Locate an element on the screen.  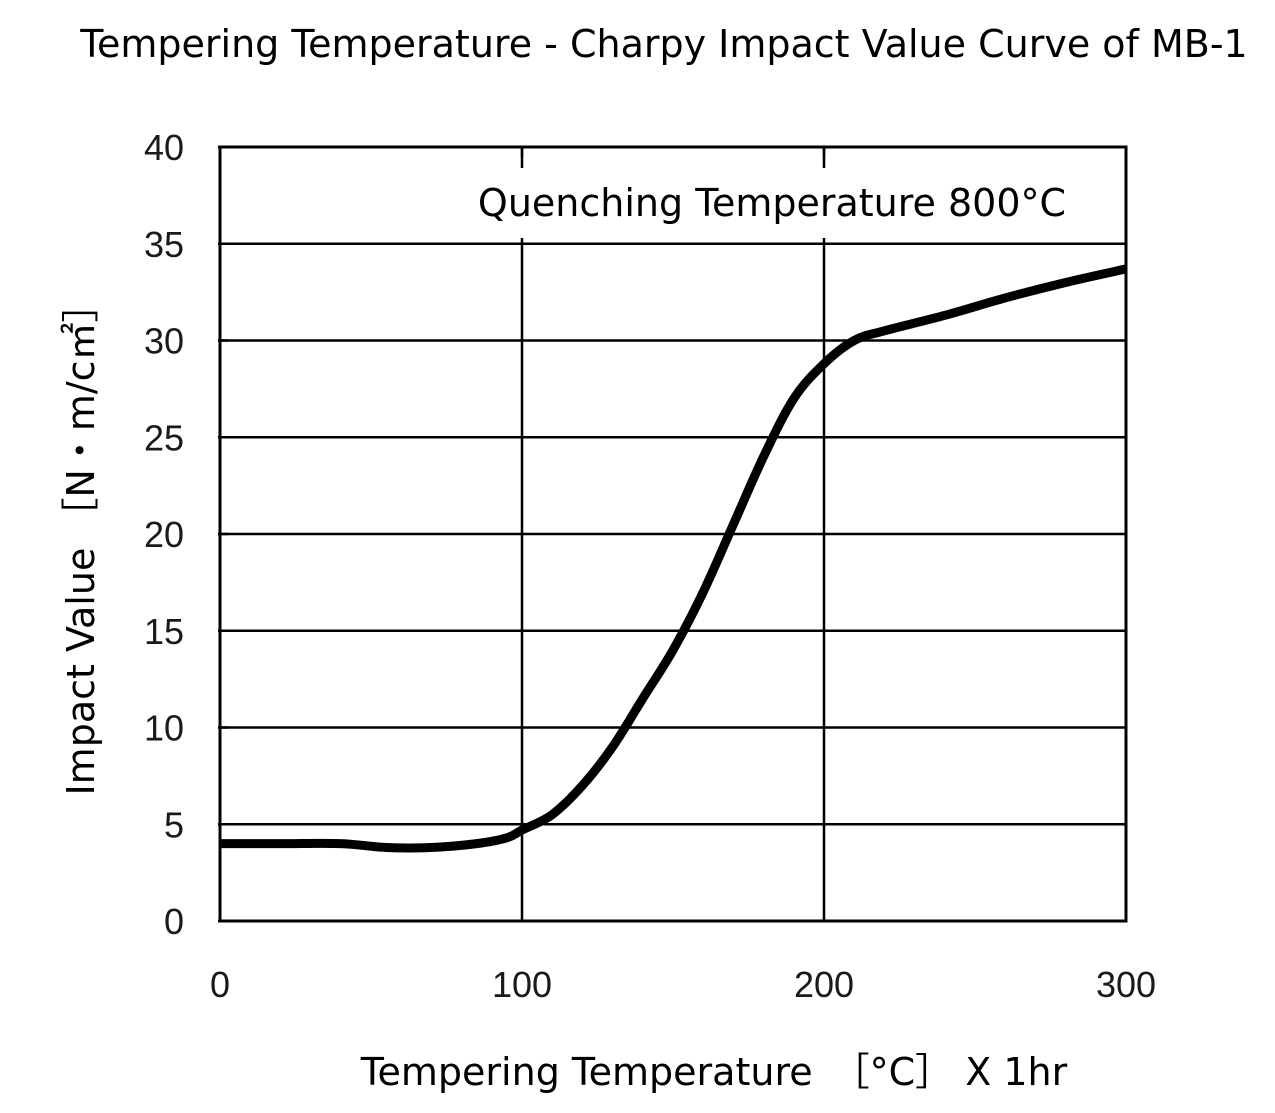
y-tick-label: 20 is located at coordinates (164, 534).